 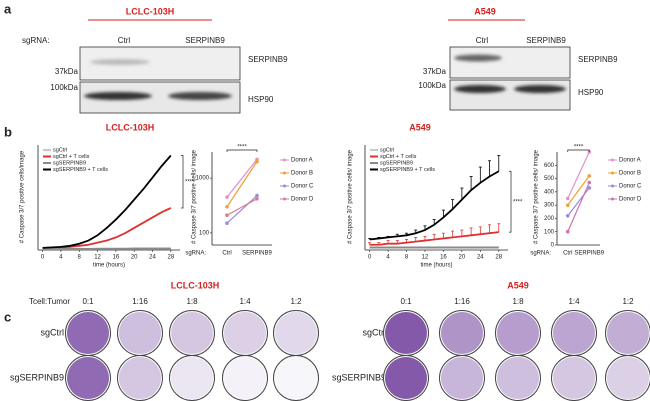 What do you see at coordinates (296, 301) in the screenshot?
I see `ratio-label: 1:2` at bounding box center [296, 301].